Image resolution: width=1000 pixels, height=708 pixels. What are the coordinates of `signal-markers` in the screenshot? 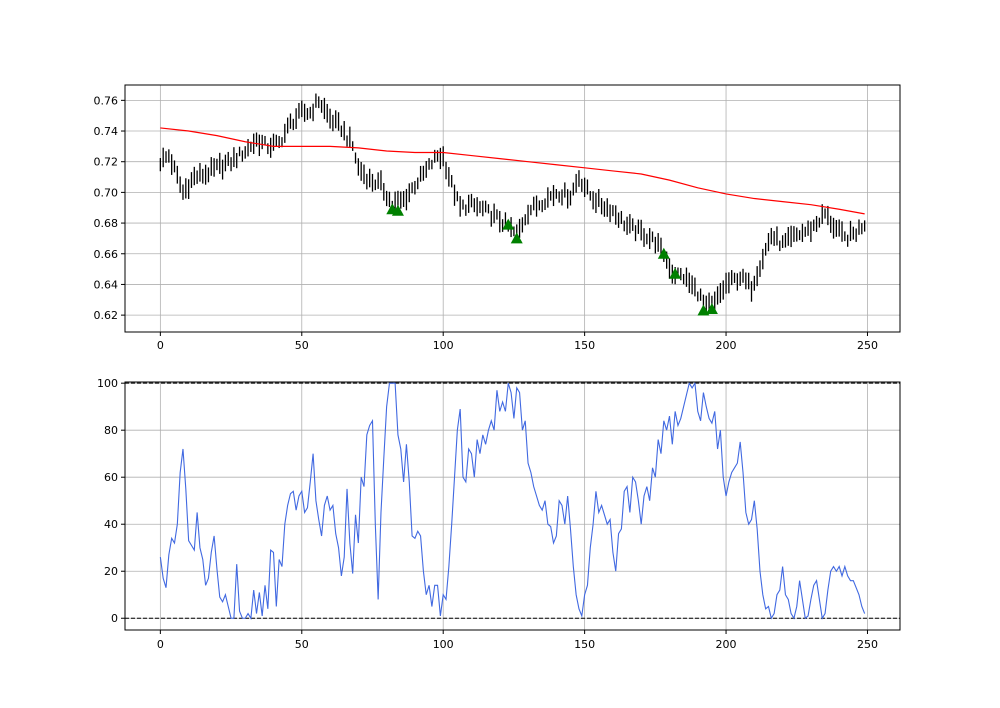 It's located at (552, 259).